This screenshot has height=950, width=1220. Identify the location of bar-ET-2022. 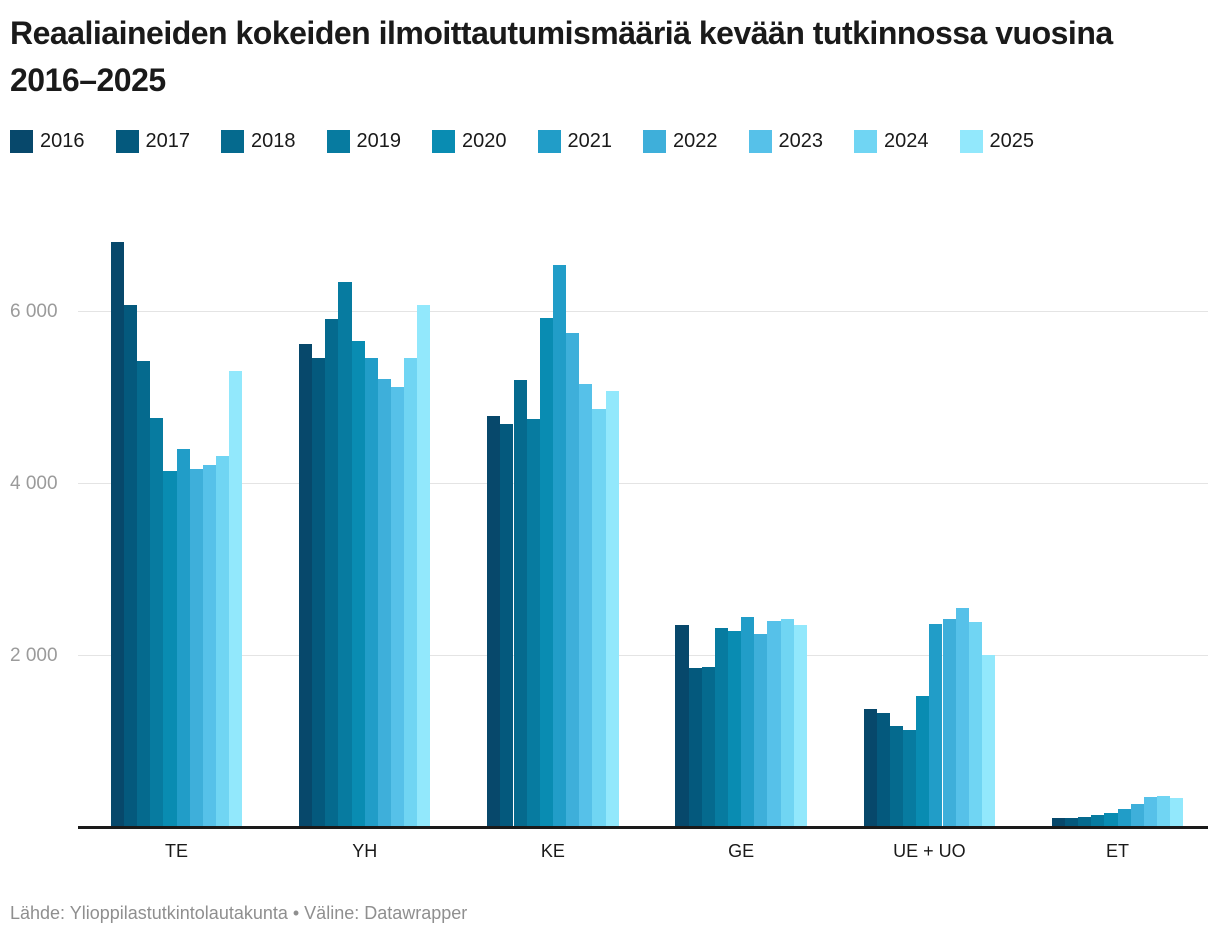
(1137, 816).